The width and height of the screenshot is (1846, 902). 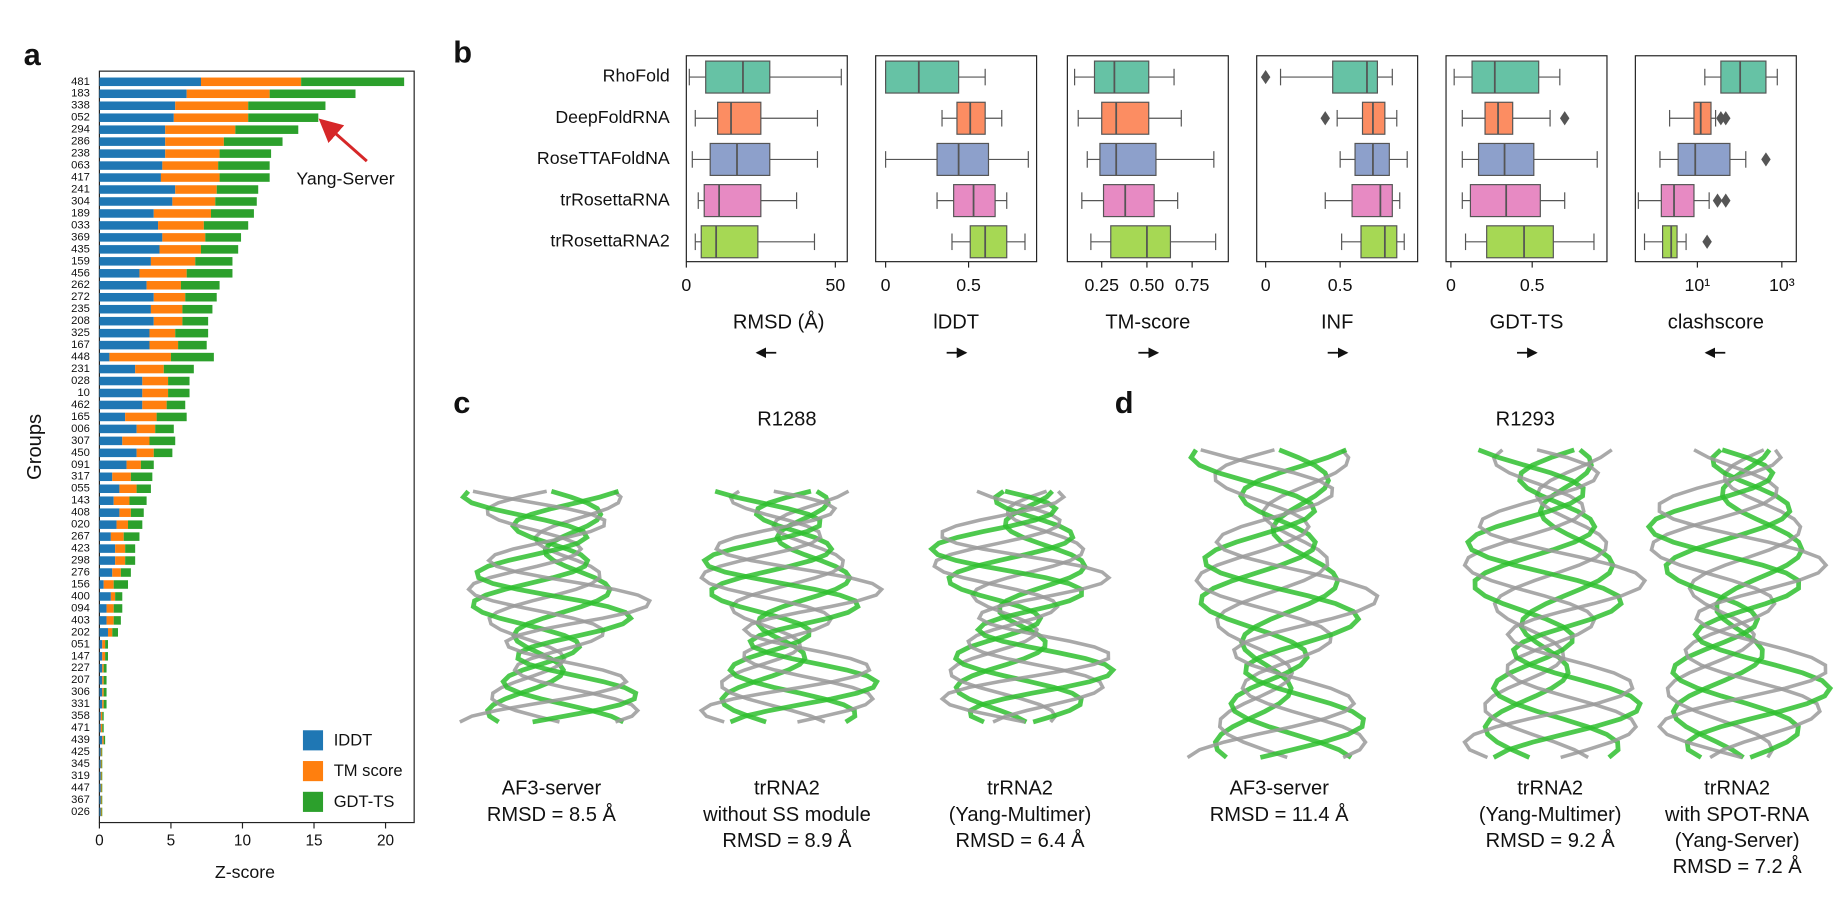 What do you see at coordinates (968, 285) in the screenshot?
I see `x-tick-label: 0.5` at bounding box center [968, 285].